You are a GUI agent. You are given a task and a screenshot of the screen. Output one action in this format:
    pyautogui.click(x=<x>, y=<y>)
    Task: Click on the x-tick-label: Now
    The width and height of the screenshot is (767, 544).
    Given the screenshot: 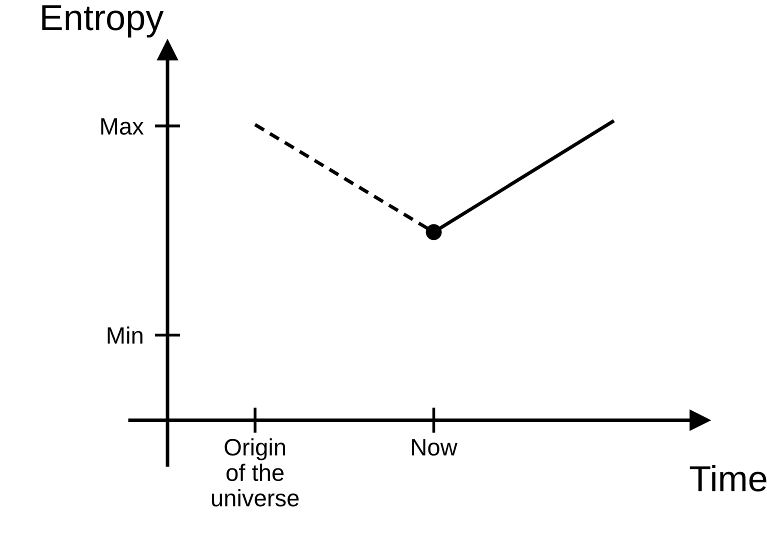 What is the action you would take?
    pyautogui.click(x=435, y=447)
    